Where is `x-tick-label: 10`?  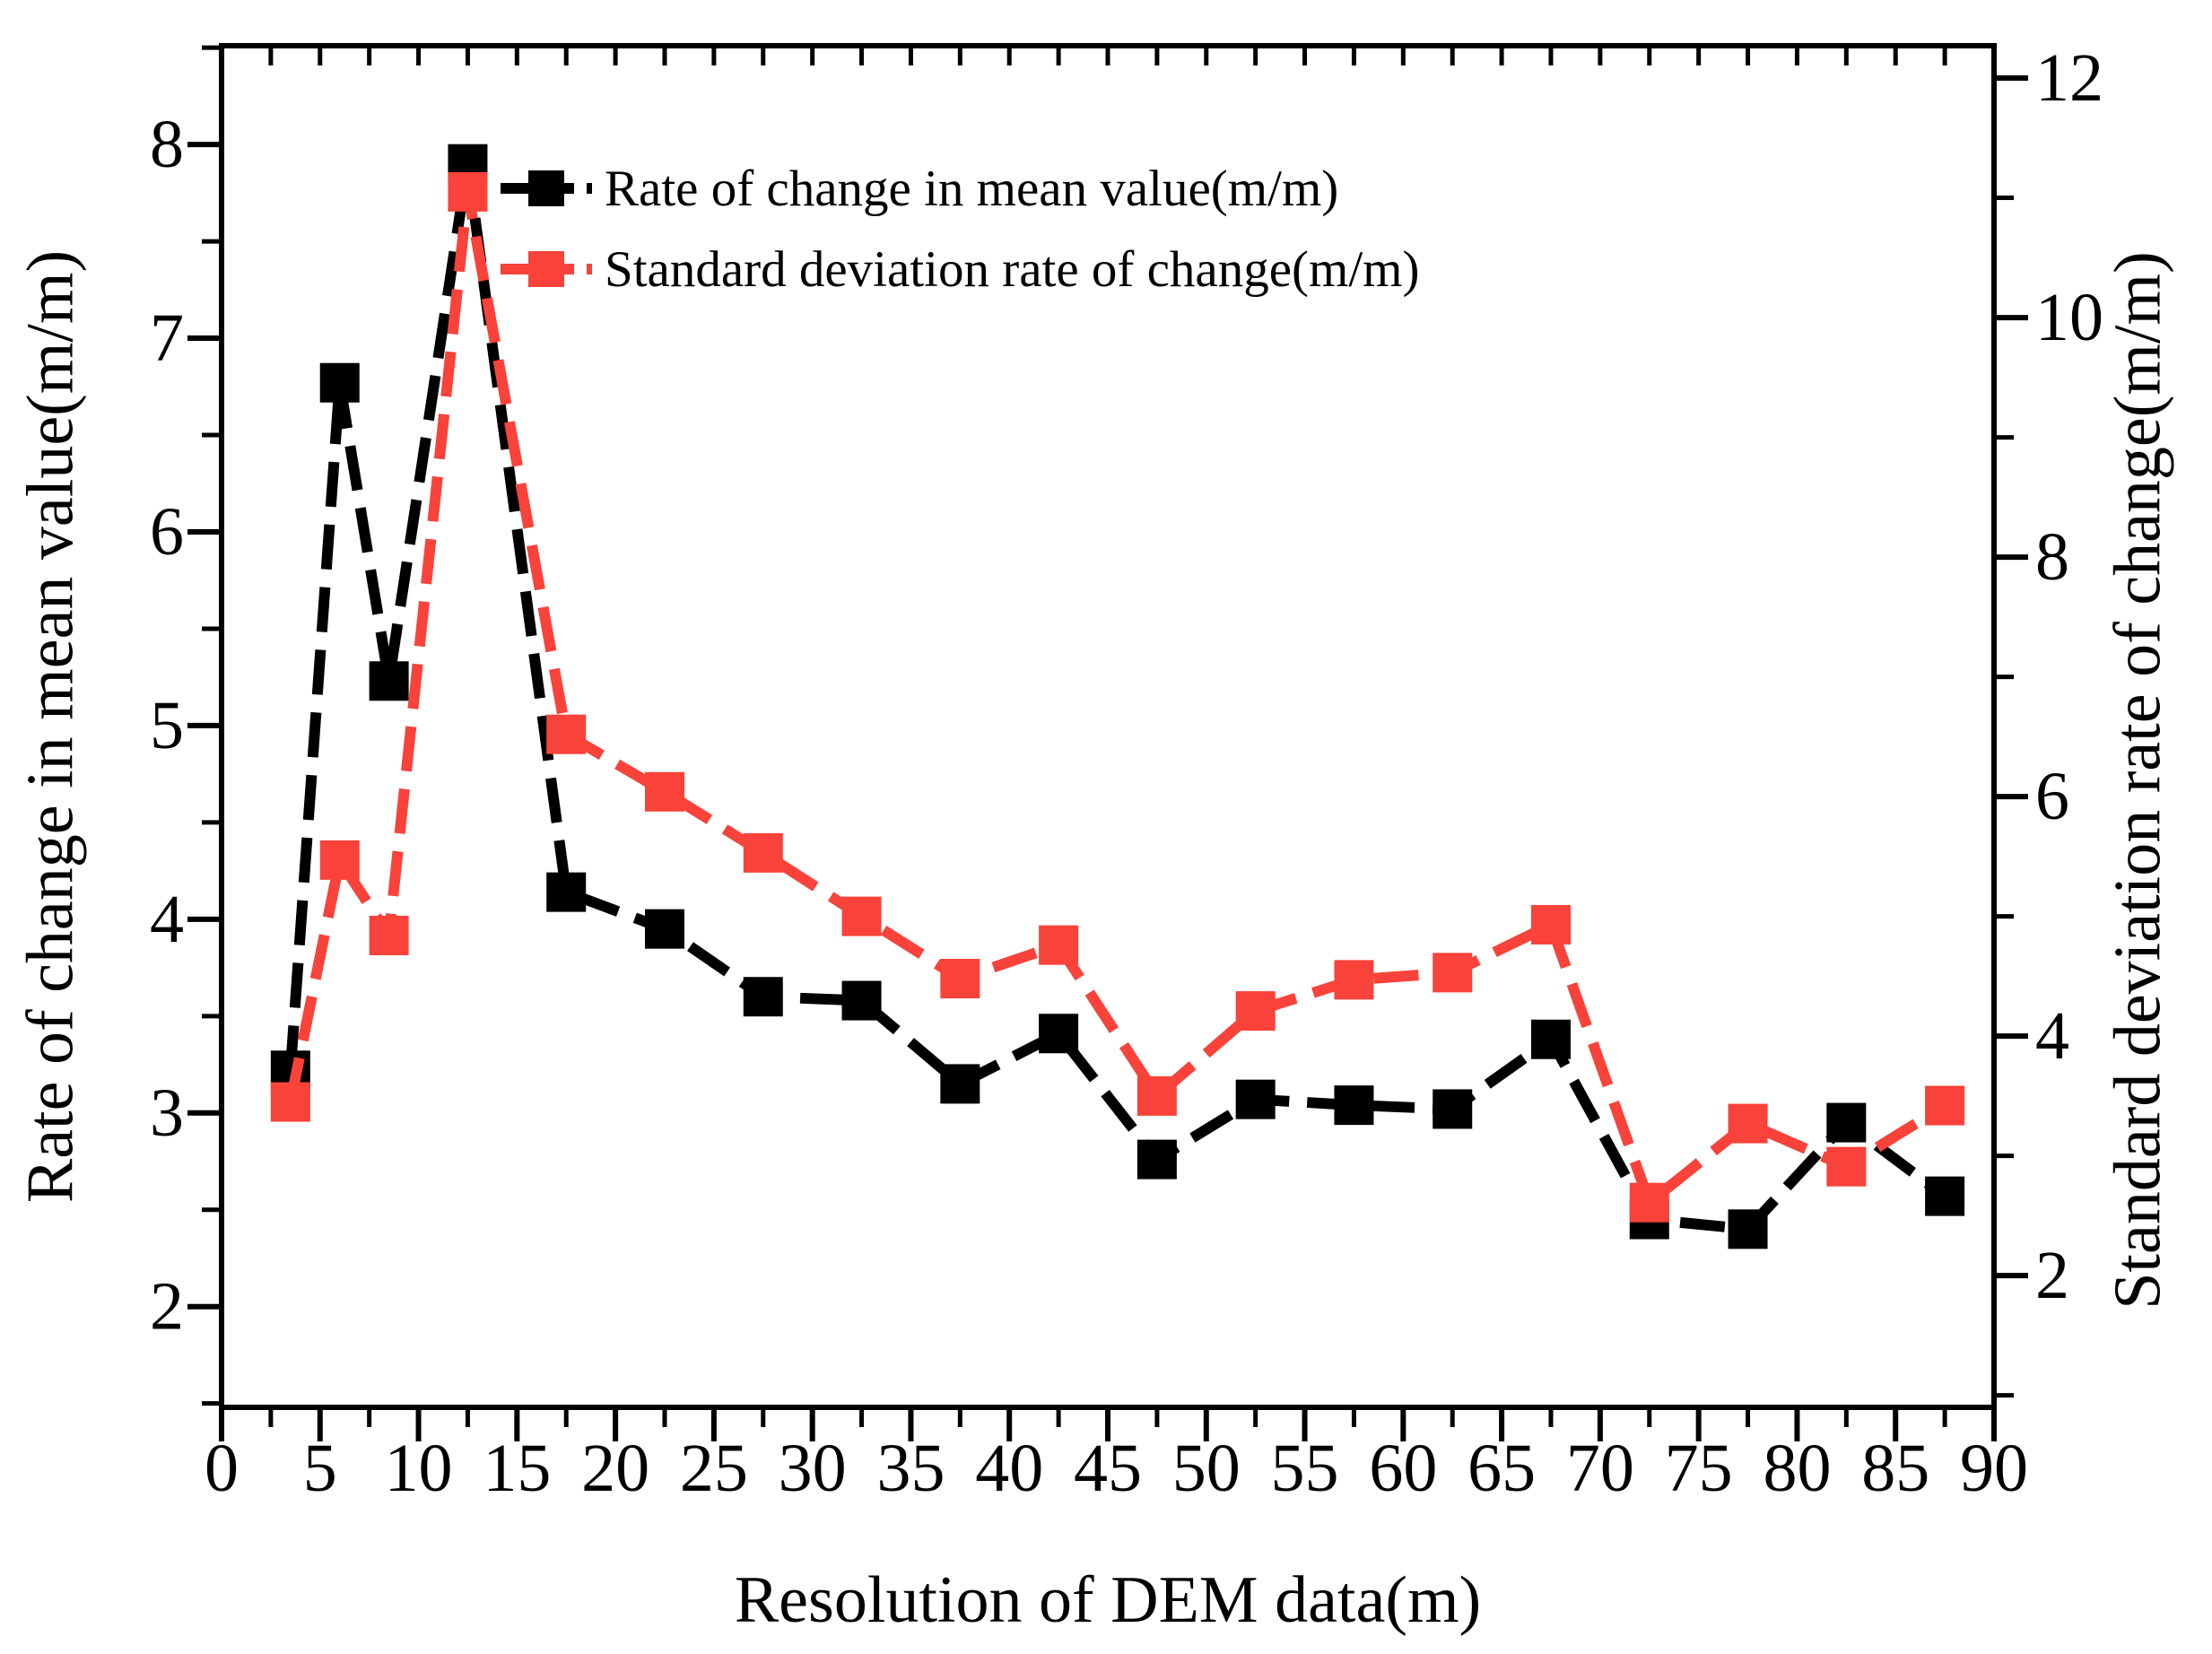 x-tick-label: 10 is located at coordinates (419, 1468).